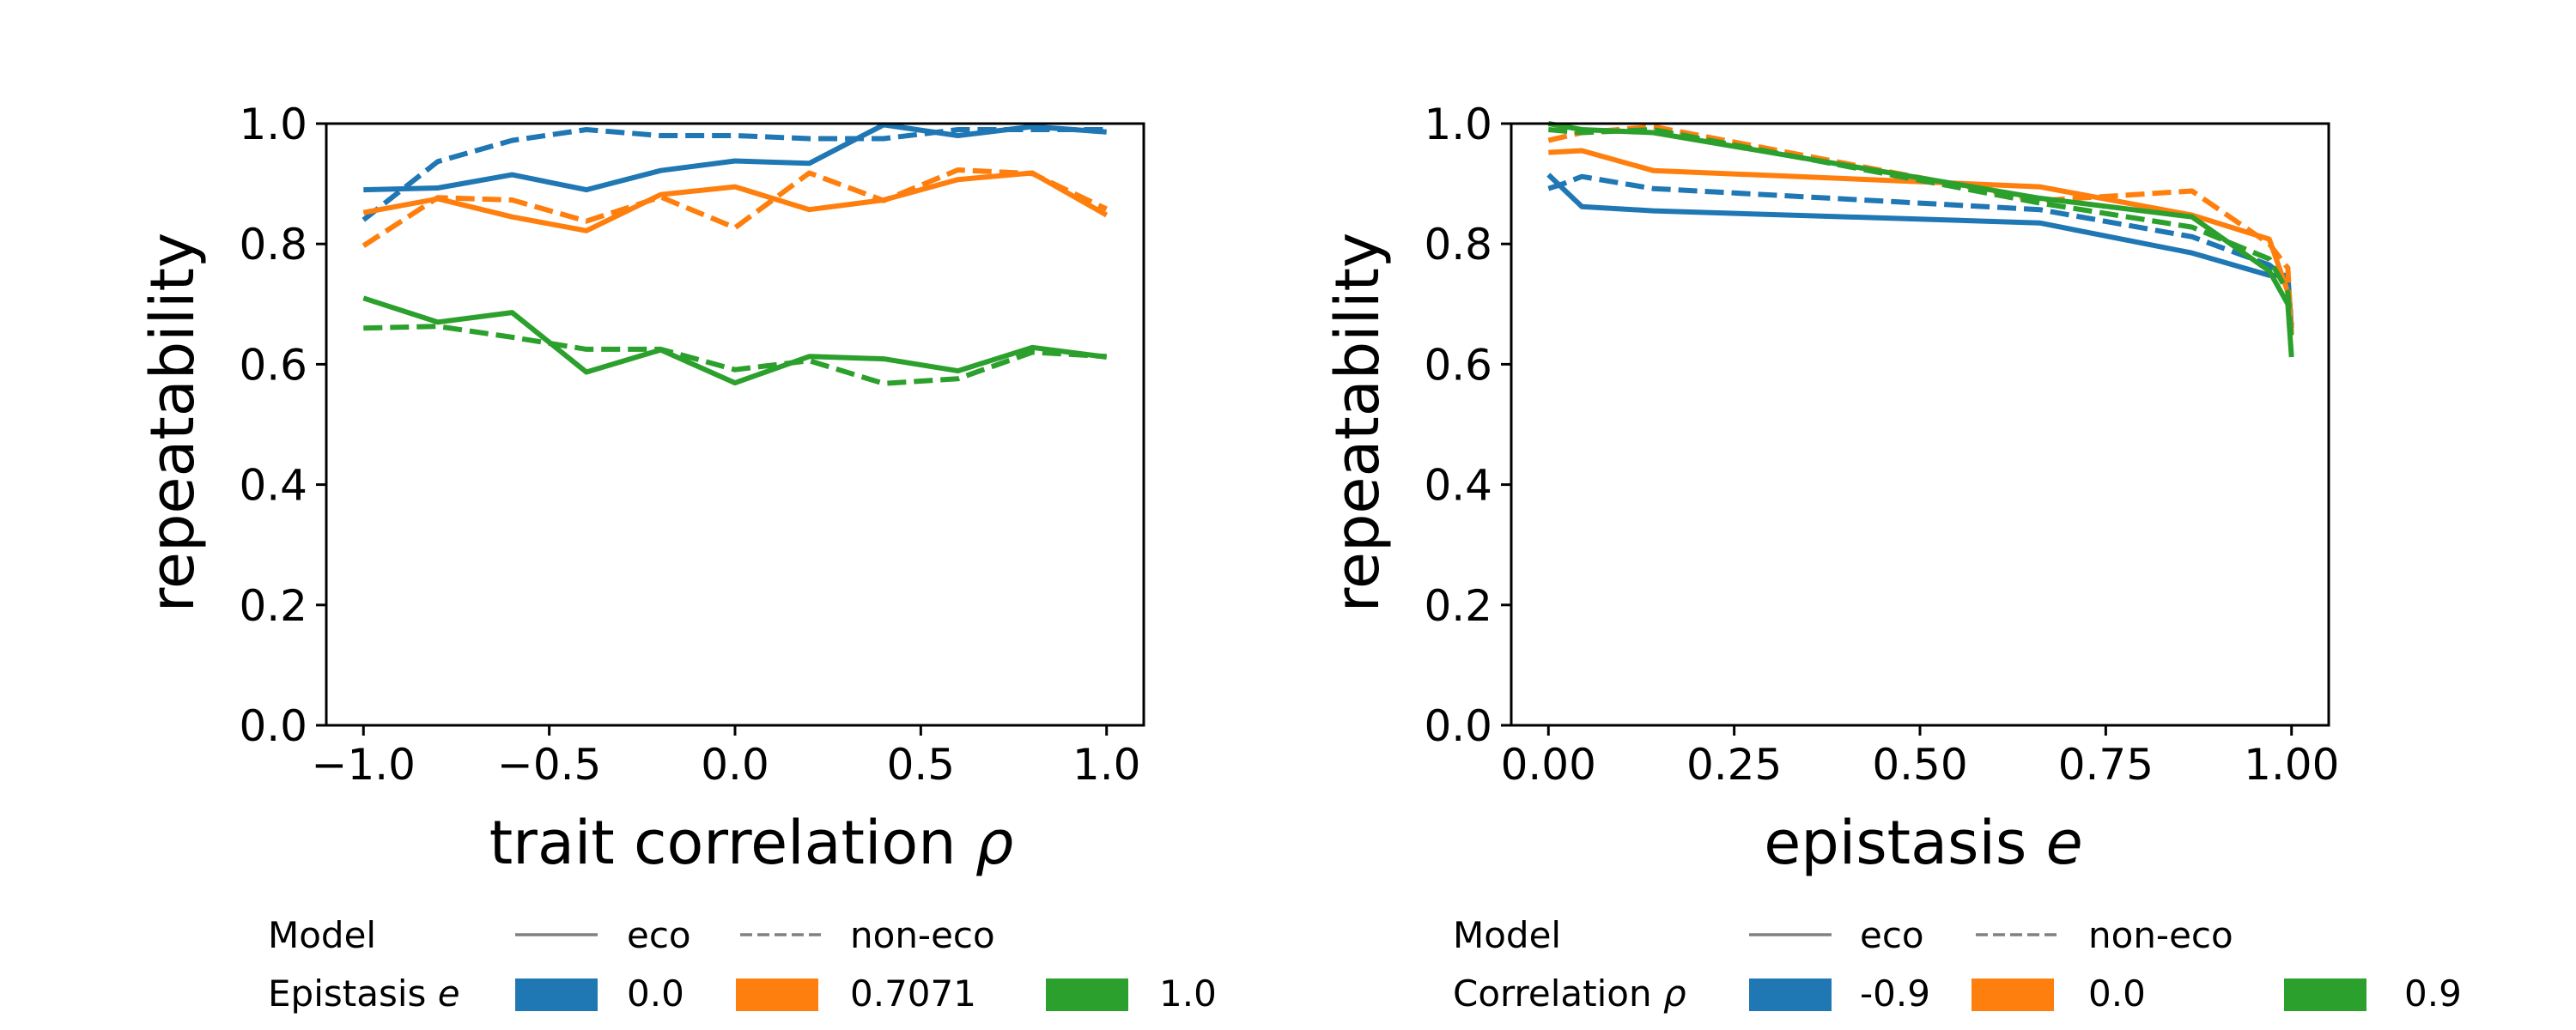 The image size is (2576, 1030). I want to click on left-legend-label-1: 0.7071, so click(913, 993).